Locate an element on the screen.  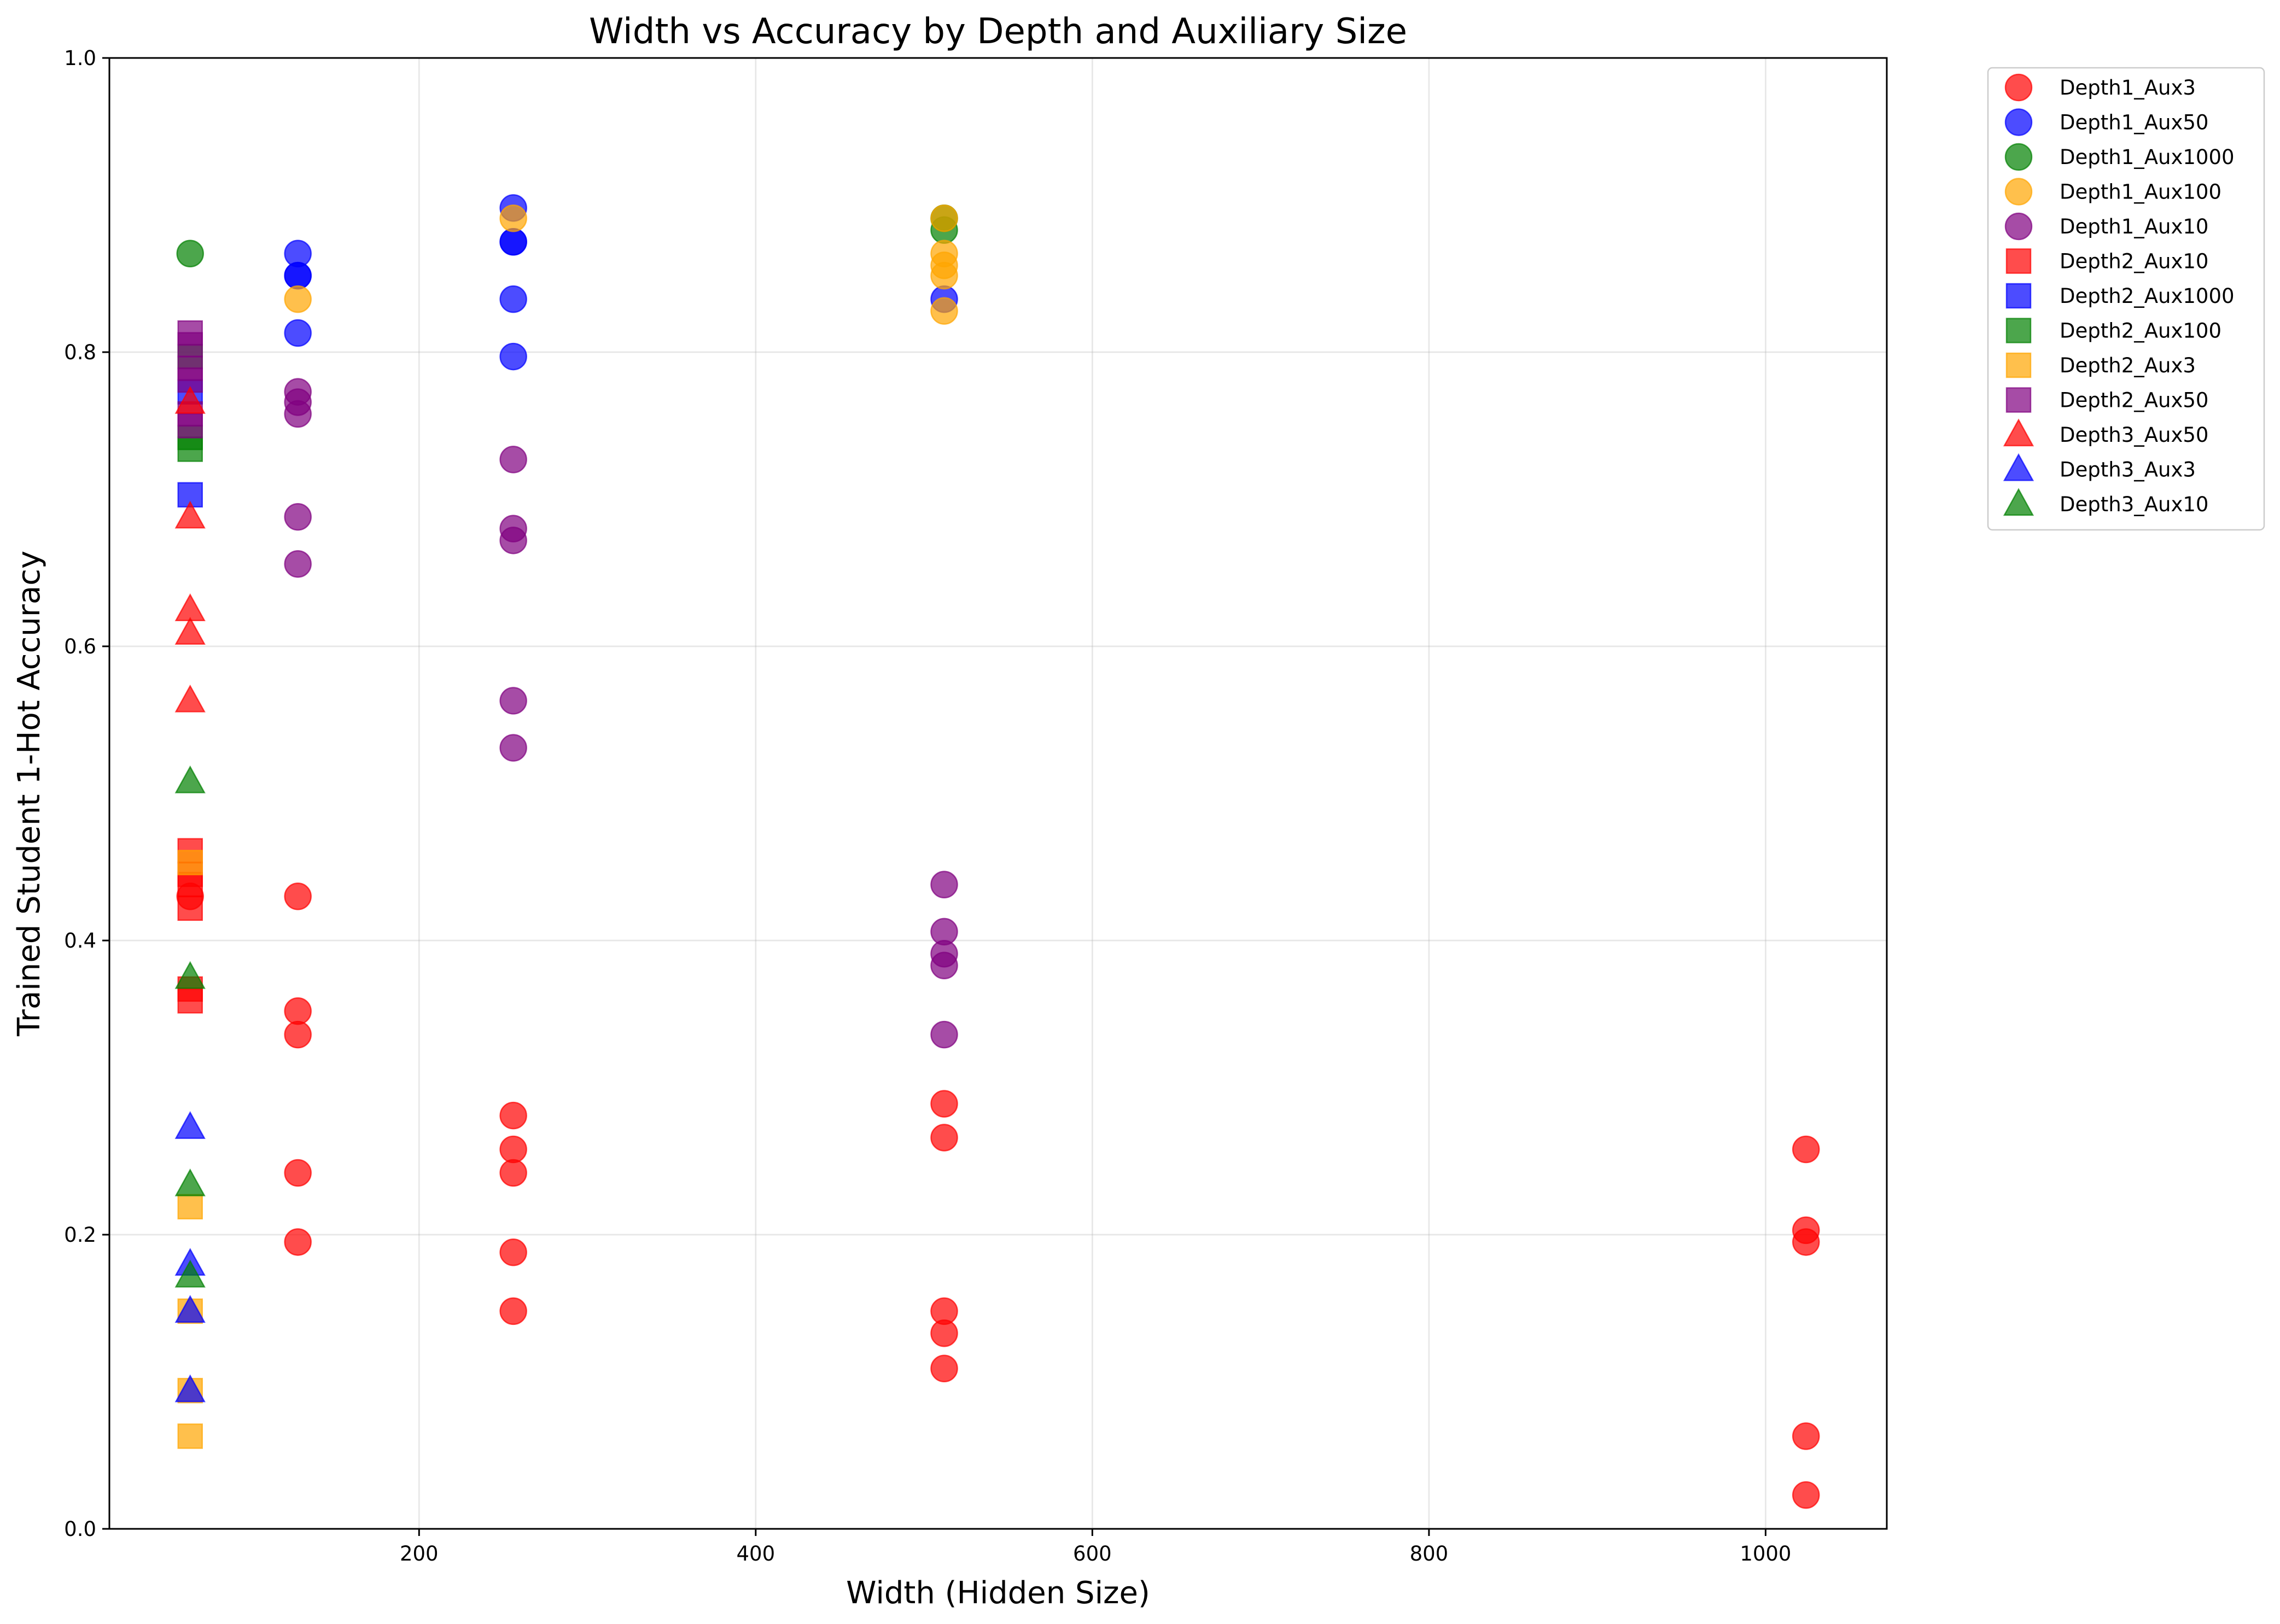
legend-item: Depth2_Aux10 is located at coordinates (2106, 261).